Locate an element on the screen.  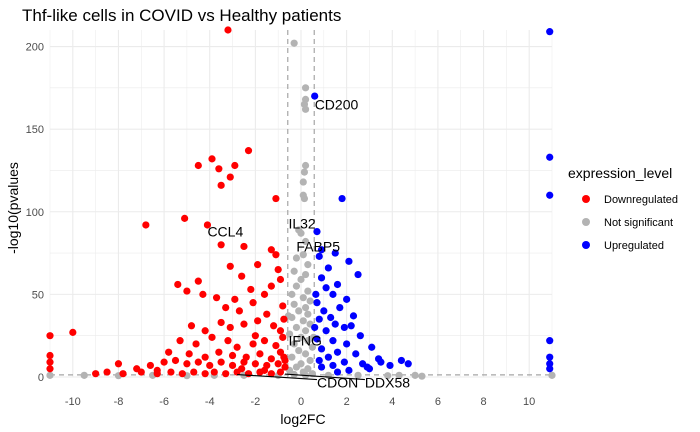
x-tick-label: 0 is located at coordinates (301, 402).